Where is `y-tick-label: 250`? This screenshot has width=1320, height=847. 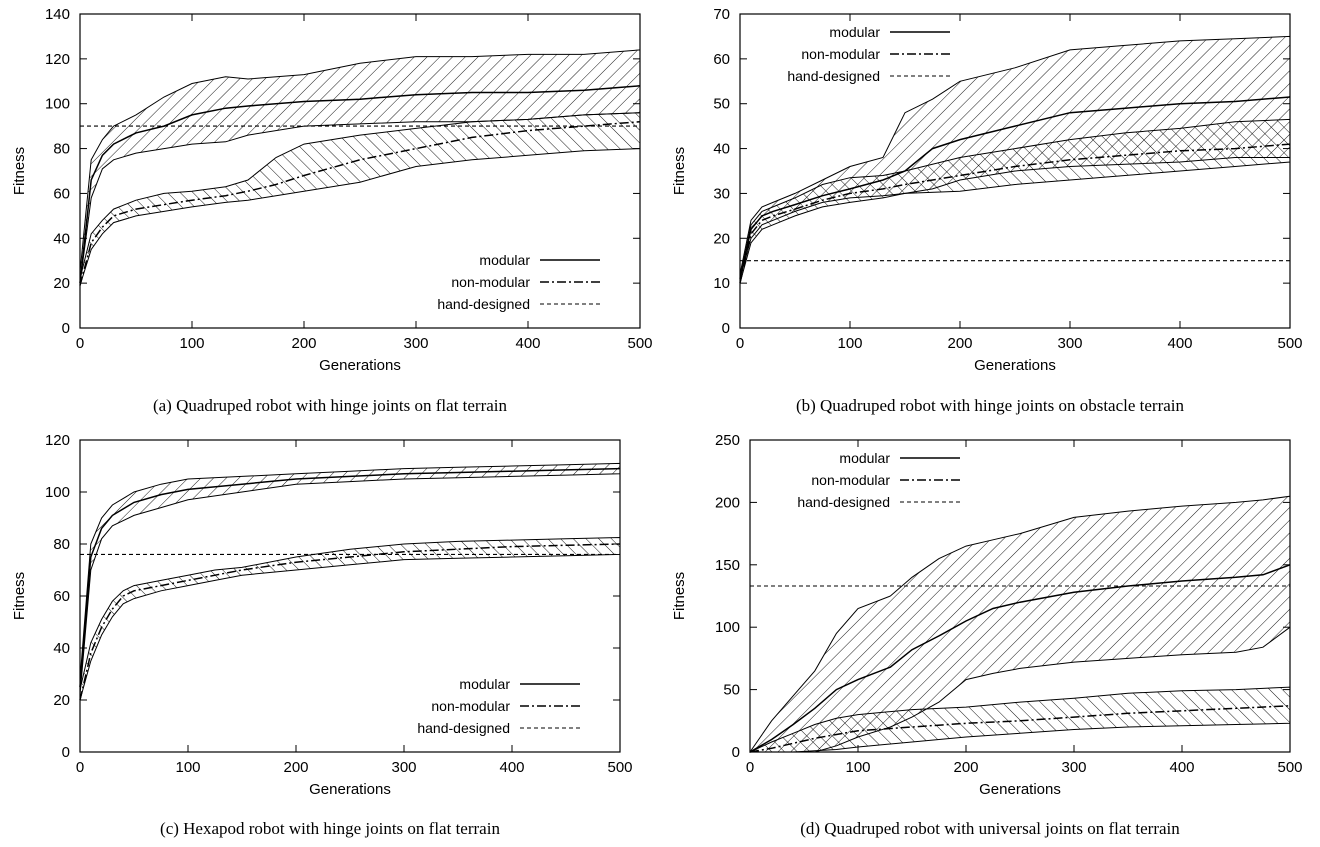
y-tick-label: 250 is located at coordinates (727, 440).